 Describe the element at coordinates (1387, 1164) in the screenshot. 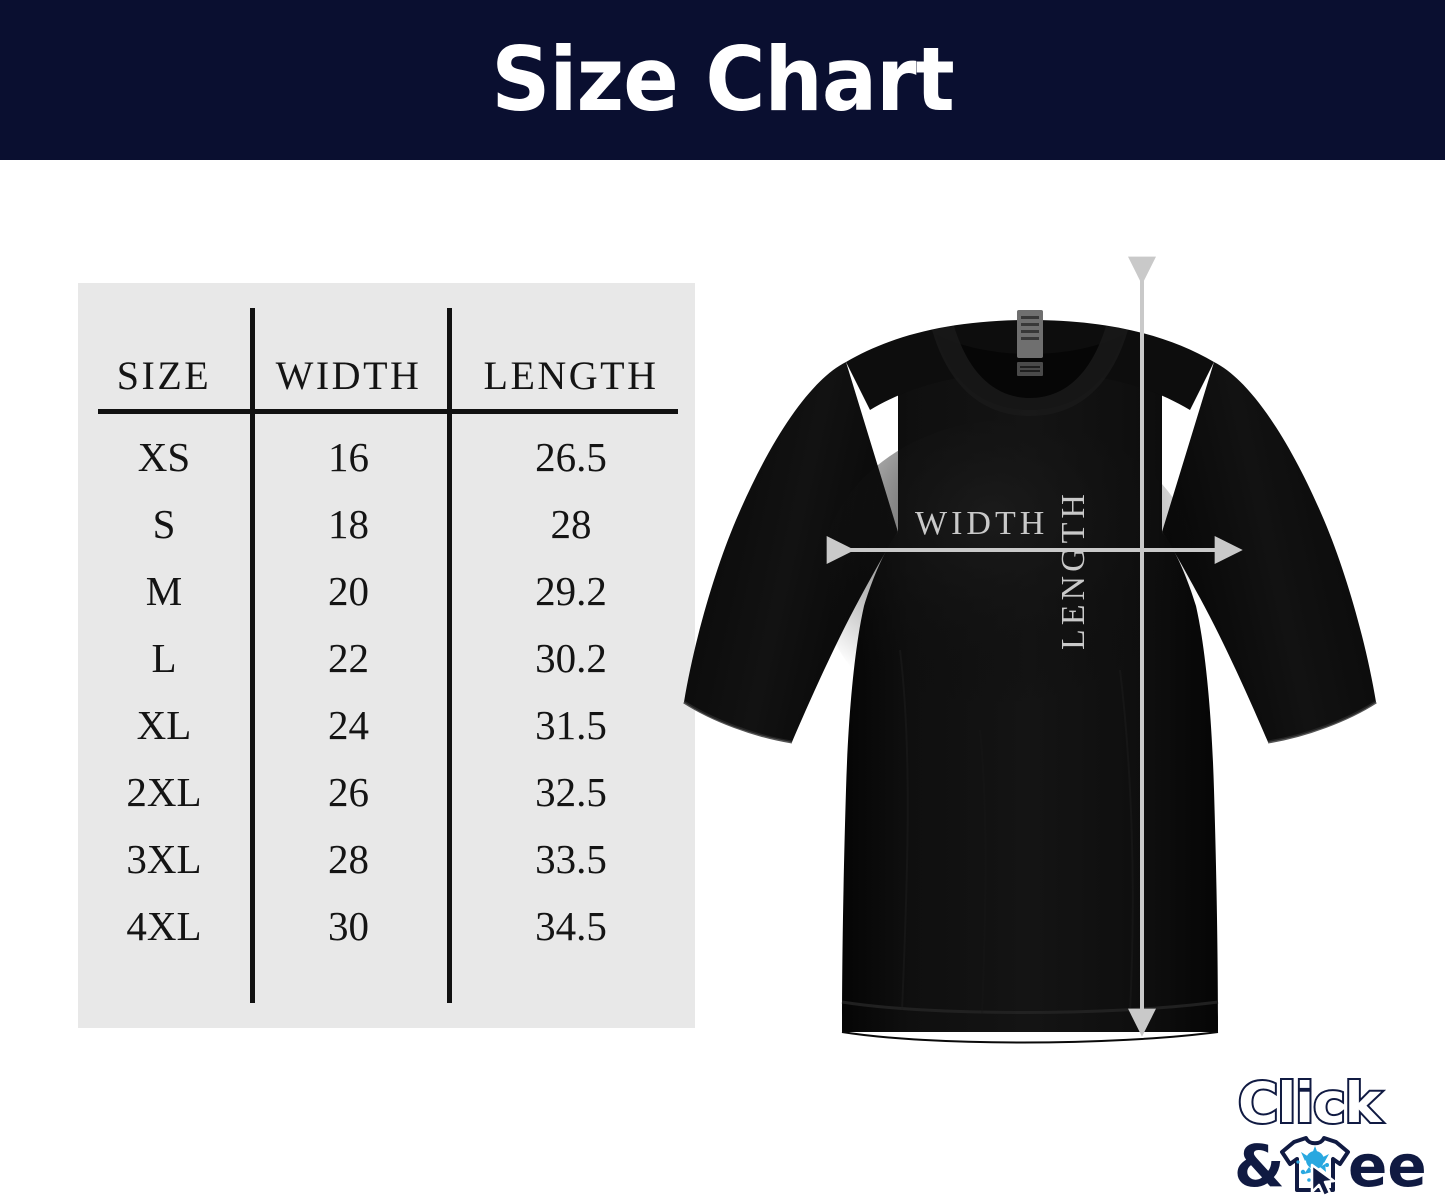

I see `logo-word-ee: ee` at that location.